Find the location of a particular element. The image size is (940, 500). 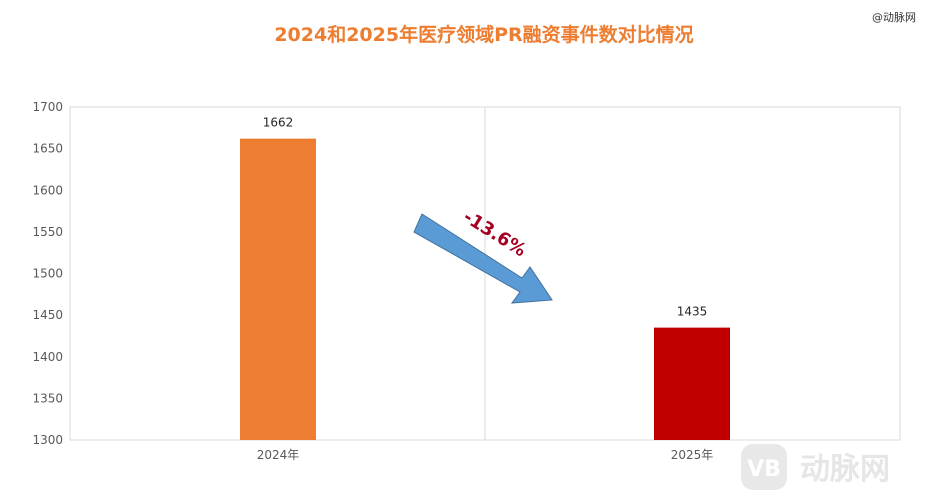

brand-watermark-text: 动脉网 is located at coordinates (845, 469).